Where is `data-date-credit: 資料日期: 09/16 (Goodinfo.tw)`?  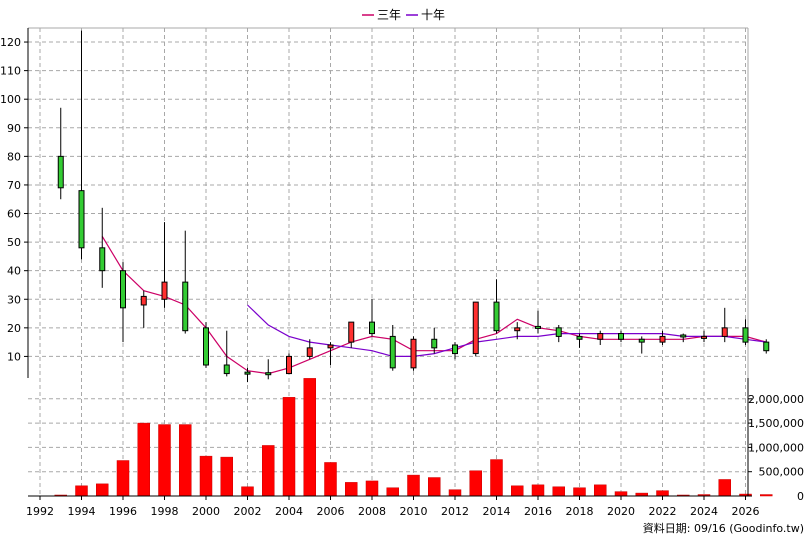 data-date-credit: 資料日期: 09/16 (Goodinfo.tw) is located at coordinates (723, 528).